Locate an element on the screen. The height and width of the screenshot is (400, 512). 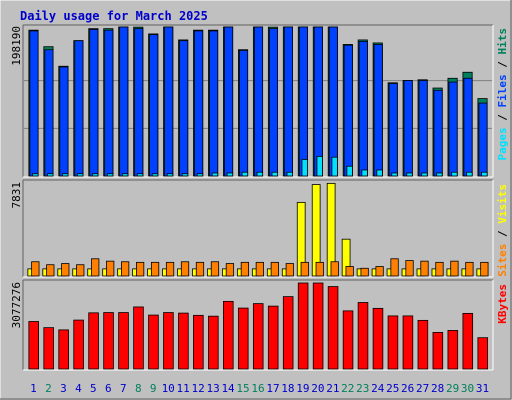
legend-part: Pages is located at coordinates (502, 143).